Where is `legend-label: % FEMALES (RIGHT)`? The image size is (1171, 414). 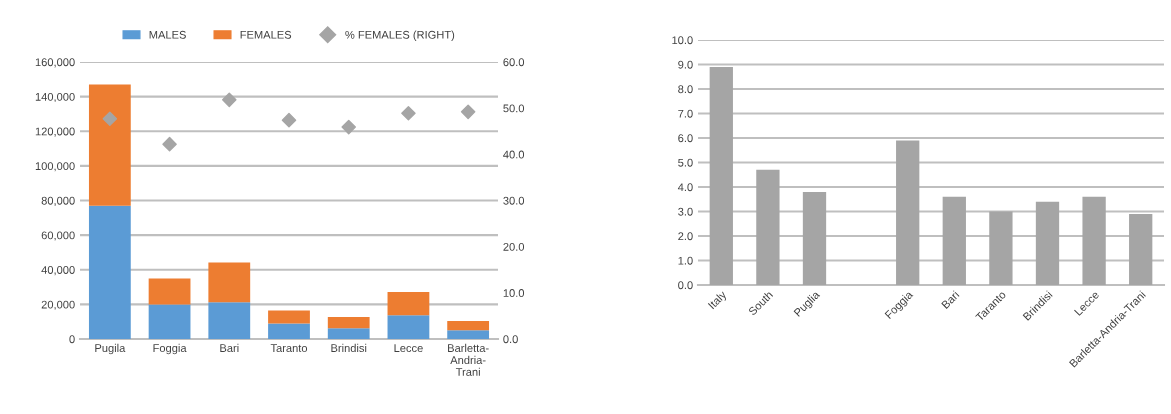
legend-label: % FEMALES (RIGHT) is located at coordinates (400, 35).